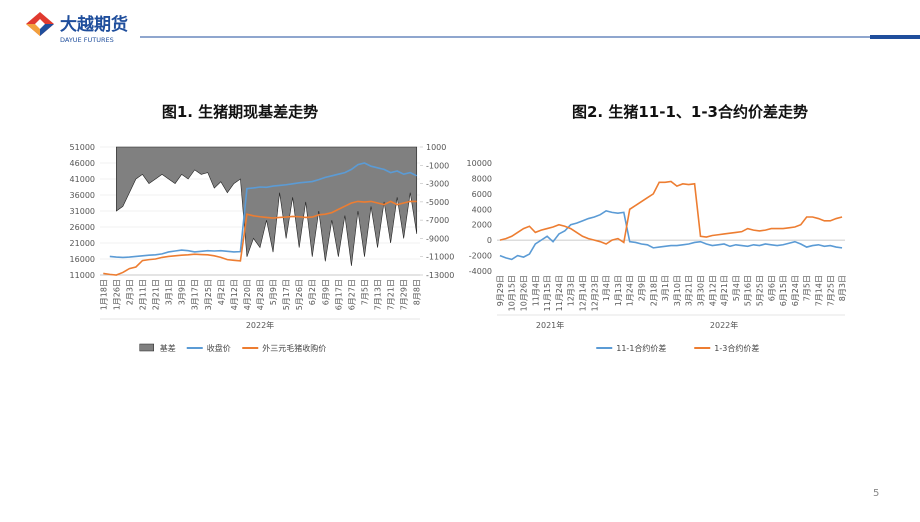 The height and width of the screenshot is (522, 920). I want to click on x-tick-label: 5月9日, so click(273, 292).